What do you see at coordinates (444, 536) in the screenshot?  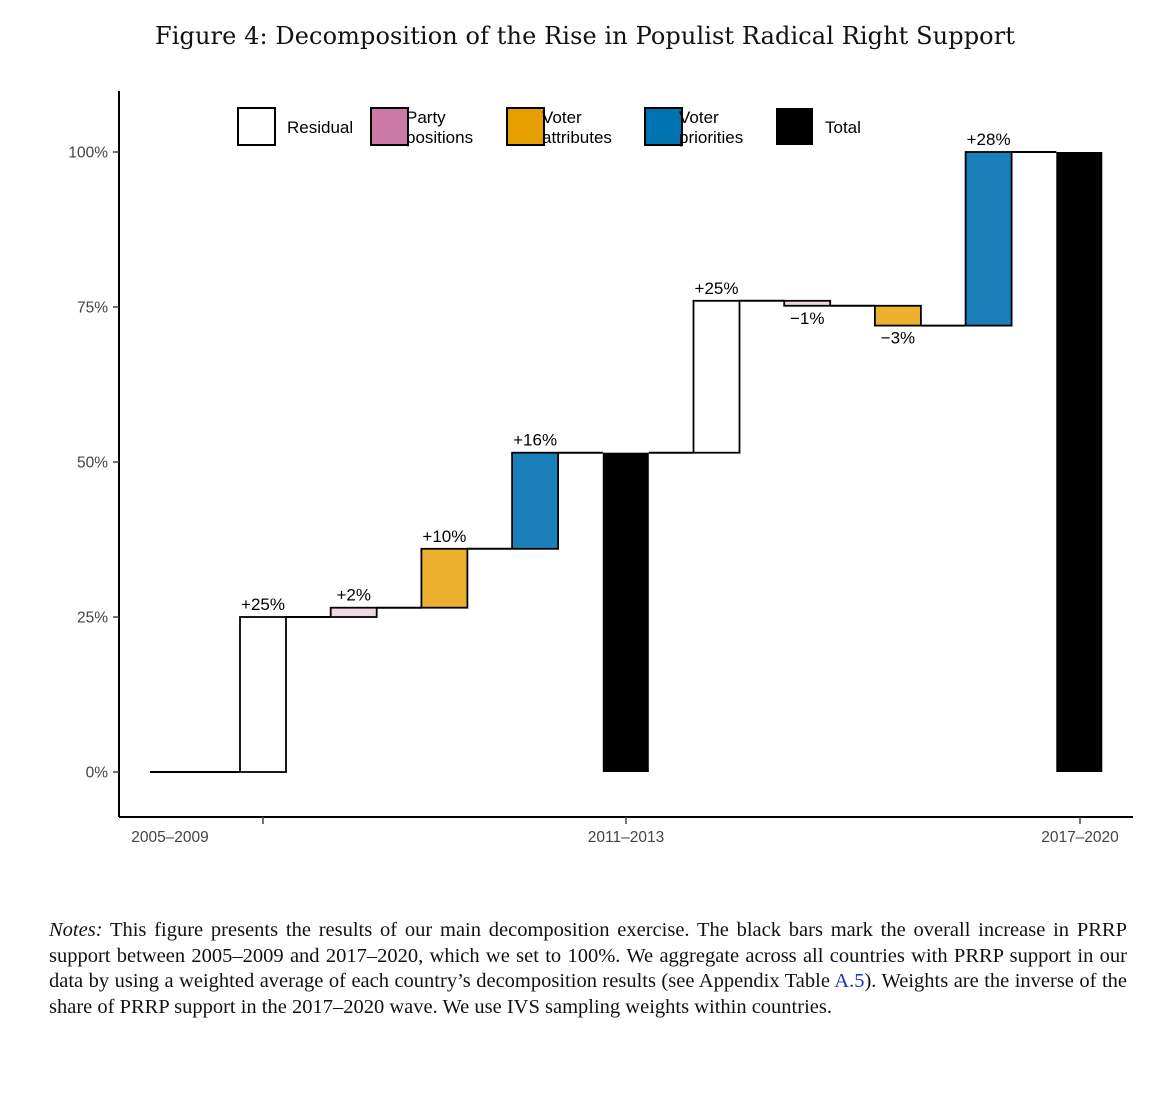 I see `bar-value-label: +10%` at bounding box center [444, 536].